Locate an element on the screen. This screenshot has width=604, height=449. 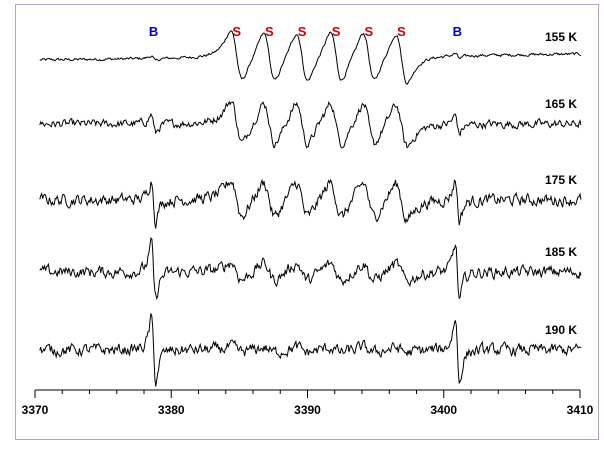
peak-marker-s-3: S is located at coordinates (302, 31).